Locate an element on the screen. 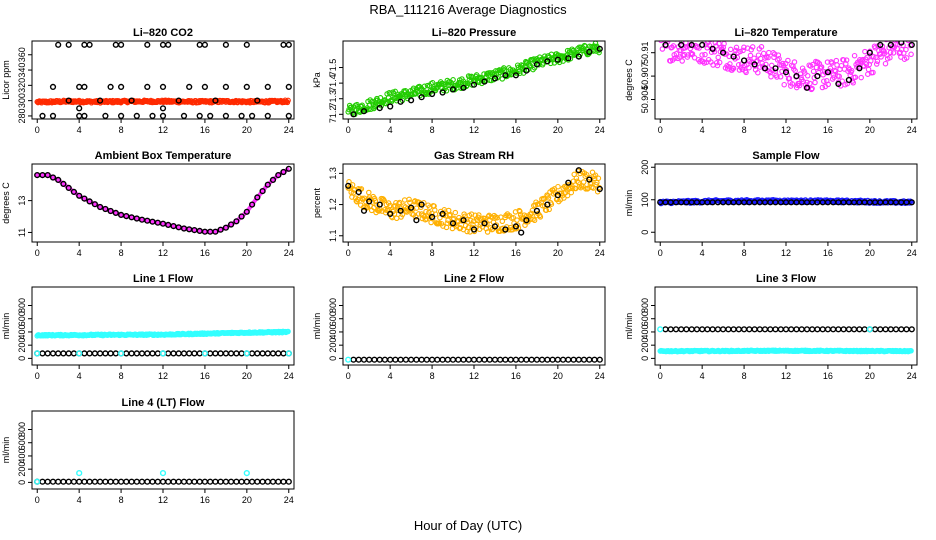  series-avg is located at coordinates (788, 66).